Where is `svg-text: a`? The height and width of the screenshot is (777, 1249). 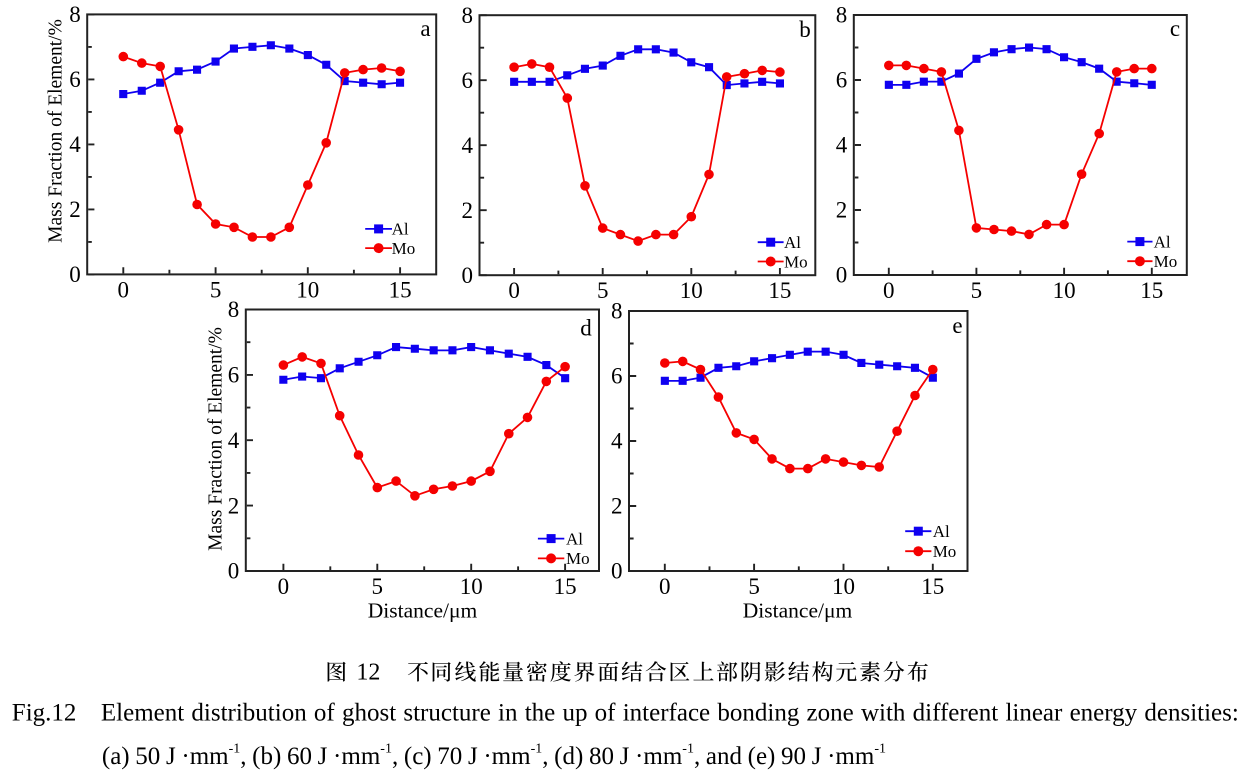
svg-text: a is located at coordinates (425, 28).